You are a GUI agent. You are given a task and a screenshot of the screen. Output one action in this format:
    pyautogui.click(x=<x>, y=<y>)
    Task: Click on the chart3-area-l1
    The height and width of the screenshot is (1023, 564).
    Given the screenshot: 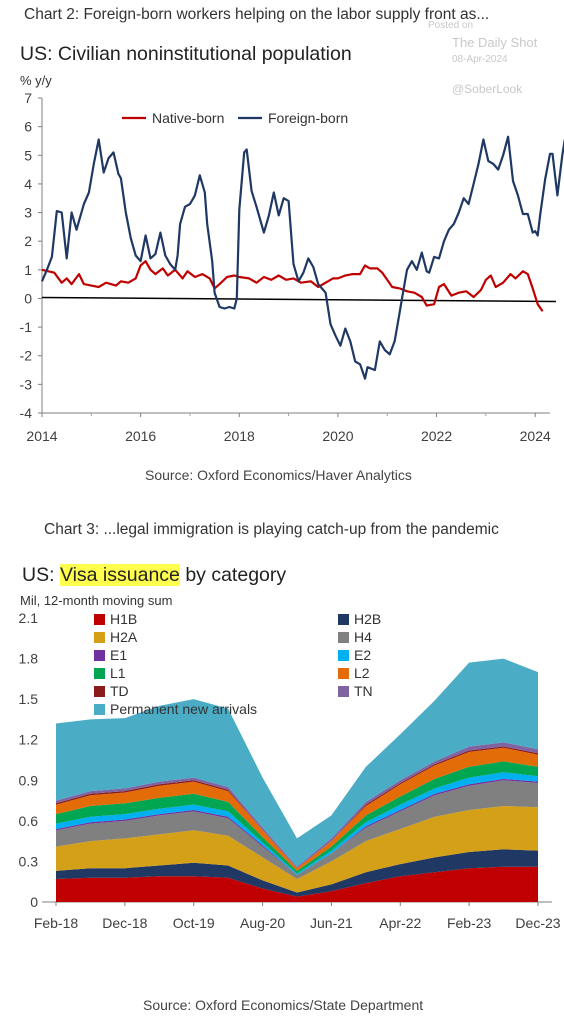 What is the action you would take?
    pyautogui.click(x=297, y=817)
    